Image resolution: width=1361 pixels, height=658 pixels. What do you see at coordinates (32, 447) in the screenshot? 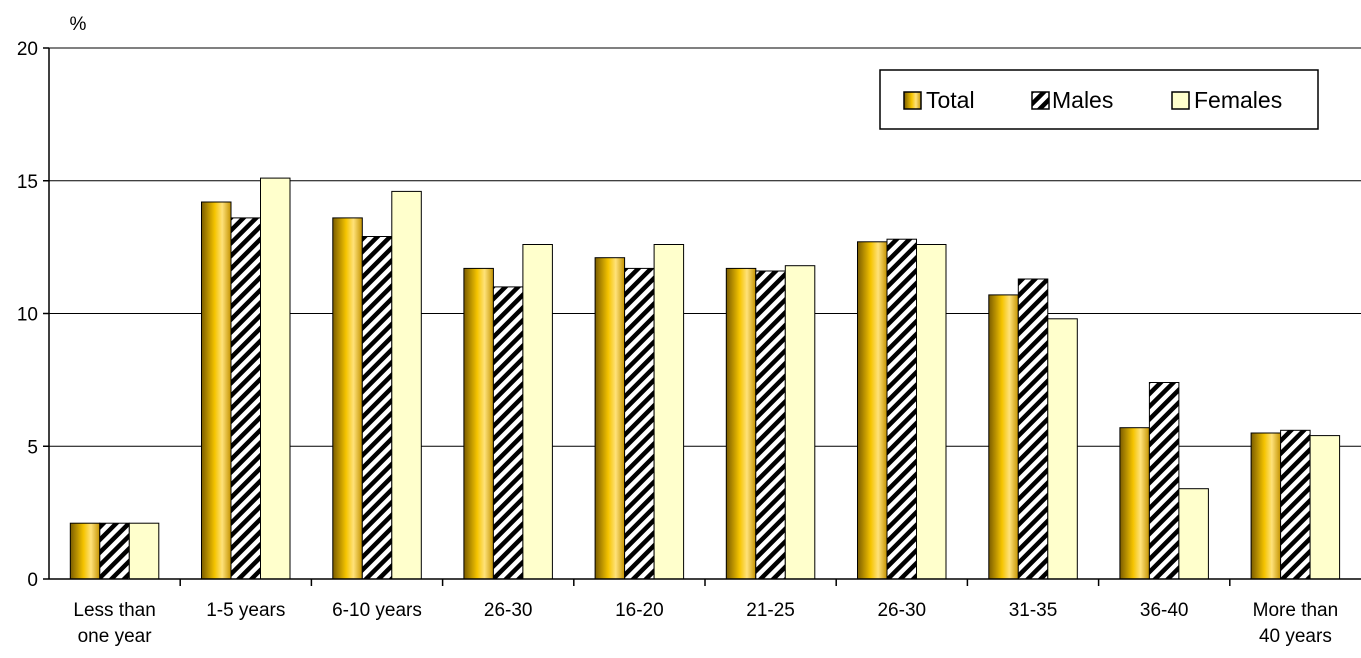
I see `y-tick-label: 5` at bounding box center [32, 447].